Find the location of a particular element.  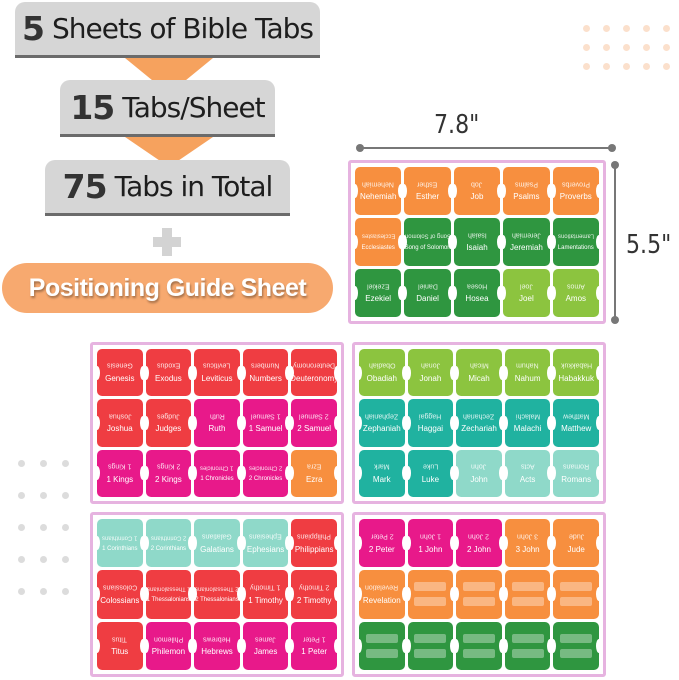

tab-label: Ephesians is located at coordinates (265, 549).